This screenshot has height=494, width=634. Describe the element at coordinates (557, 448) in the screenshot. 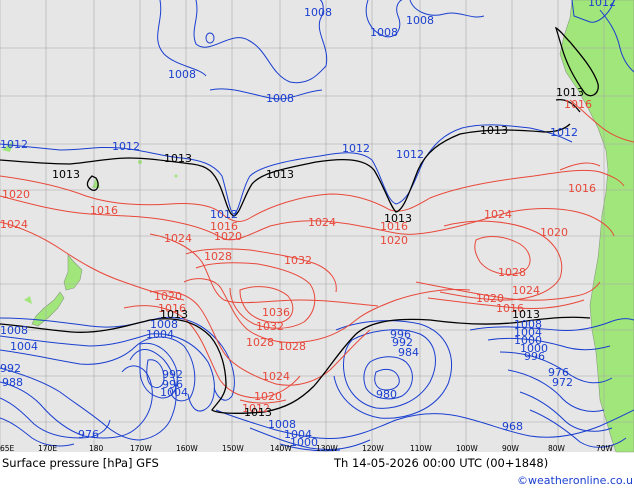

I see `lon-label: 80W` at that location.